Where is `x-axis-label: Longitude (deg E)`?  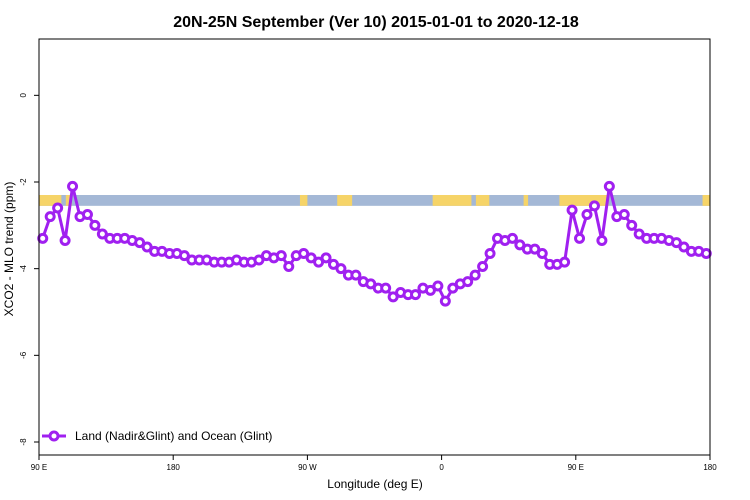
x-axis-label: Longitude (deg E) is located at coordinates (374, 484).